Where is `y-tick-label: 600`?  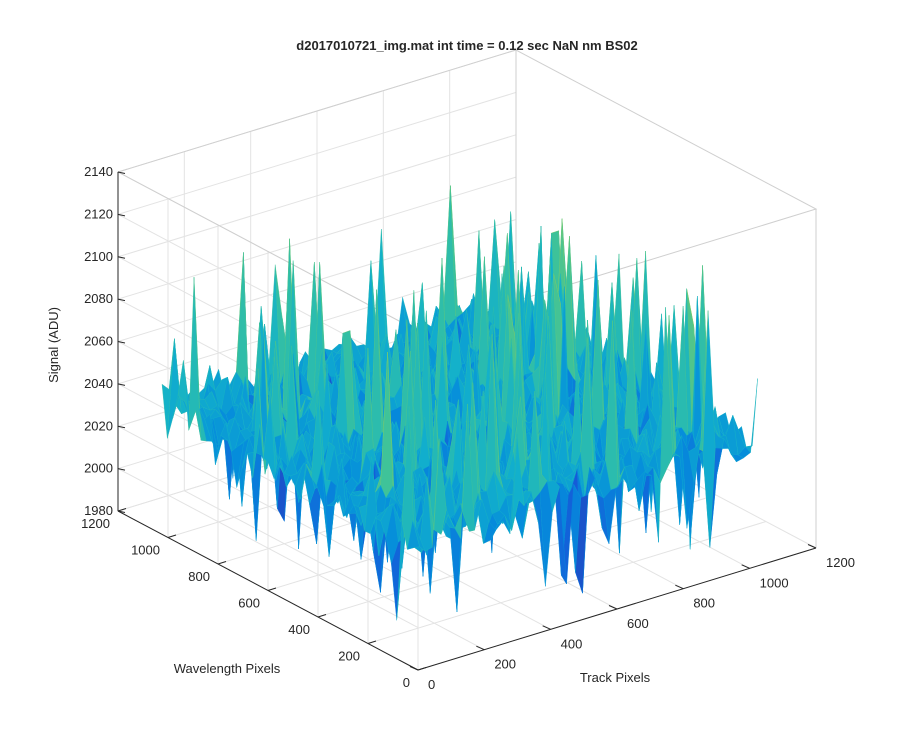
y-tick-label: 600 is located at coordinates (249, 603).